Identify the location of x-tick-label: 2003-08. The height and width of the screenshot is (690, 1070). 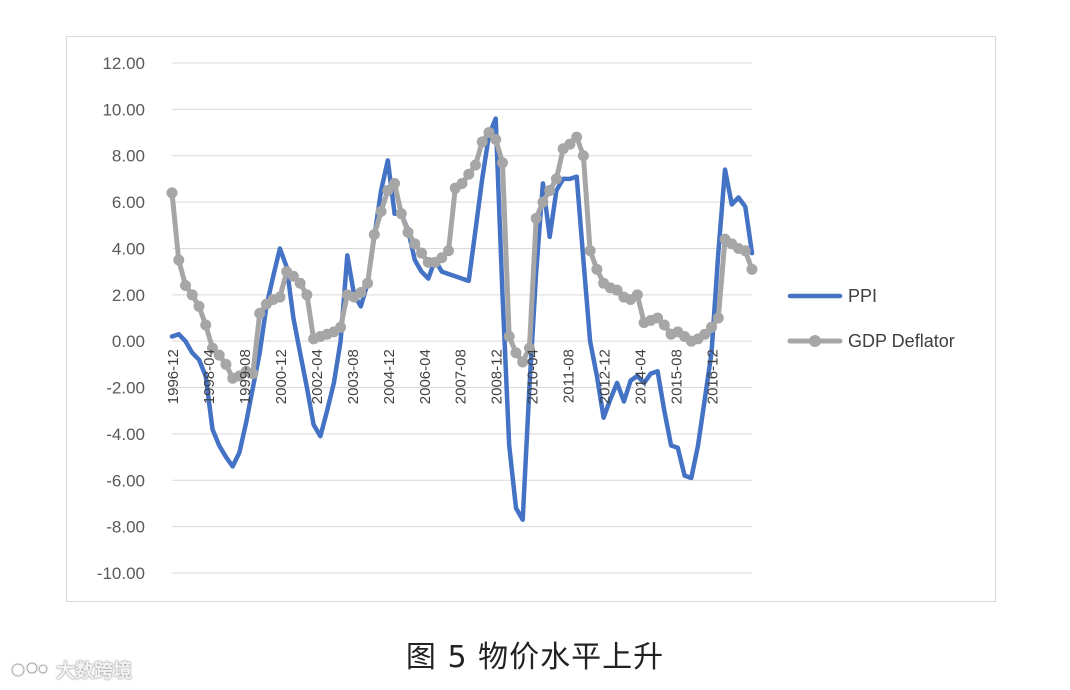
(353, 376).